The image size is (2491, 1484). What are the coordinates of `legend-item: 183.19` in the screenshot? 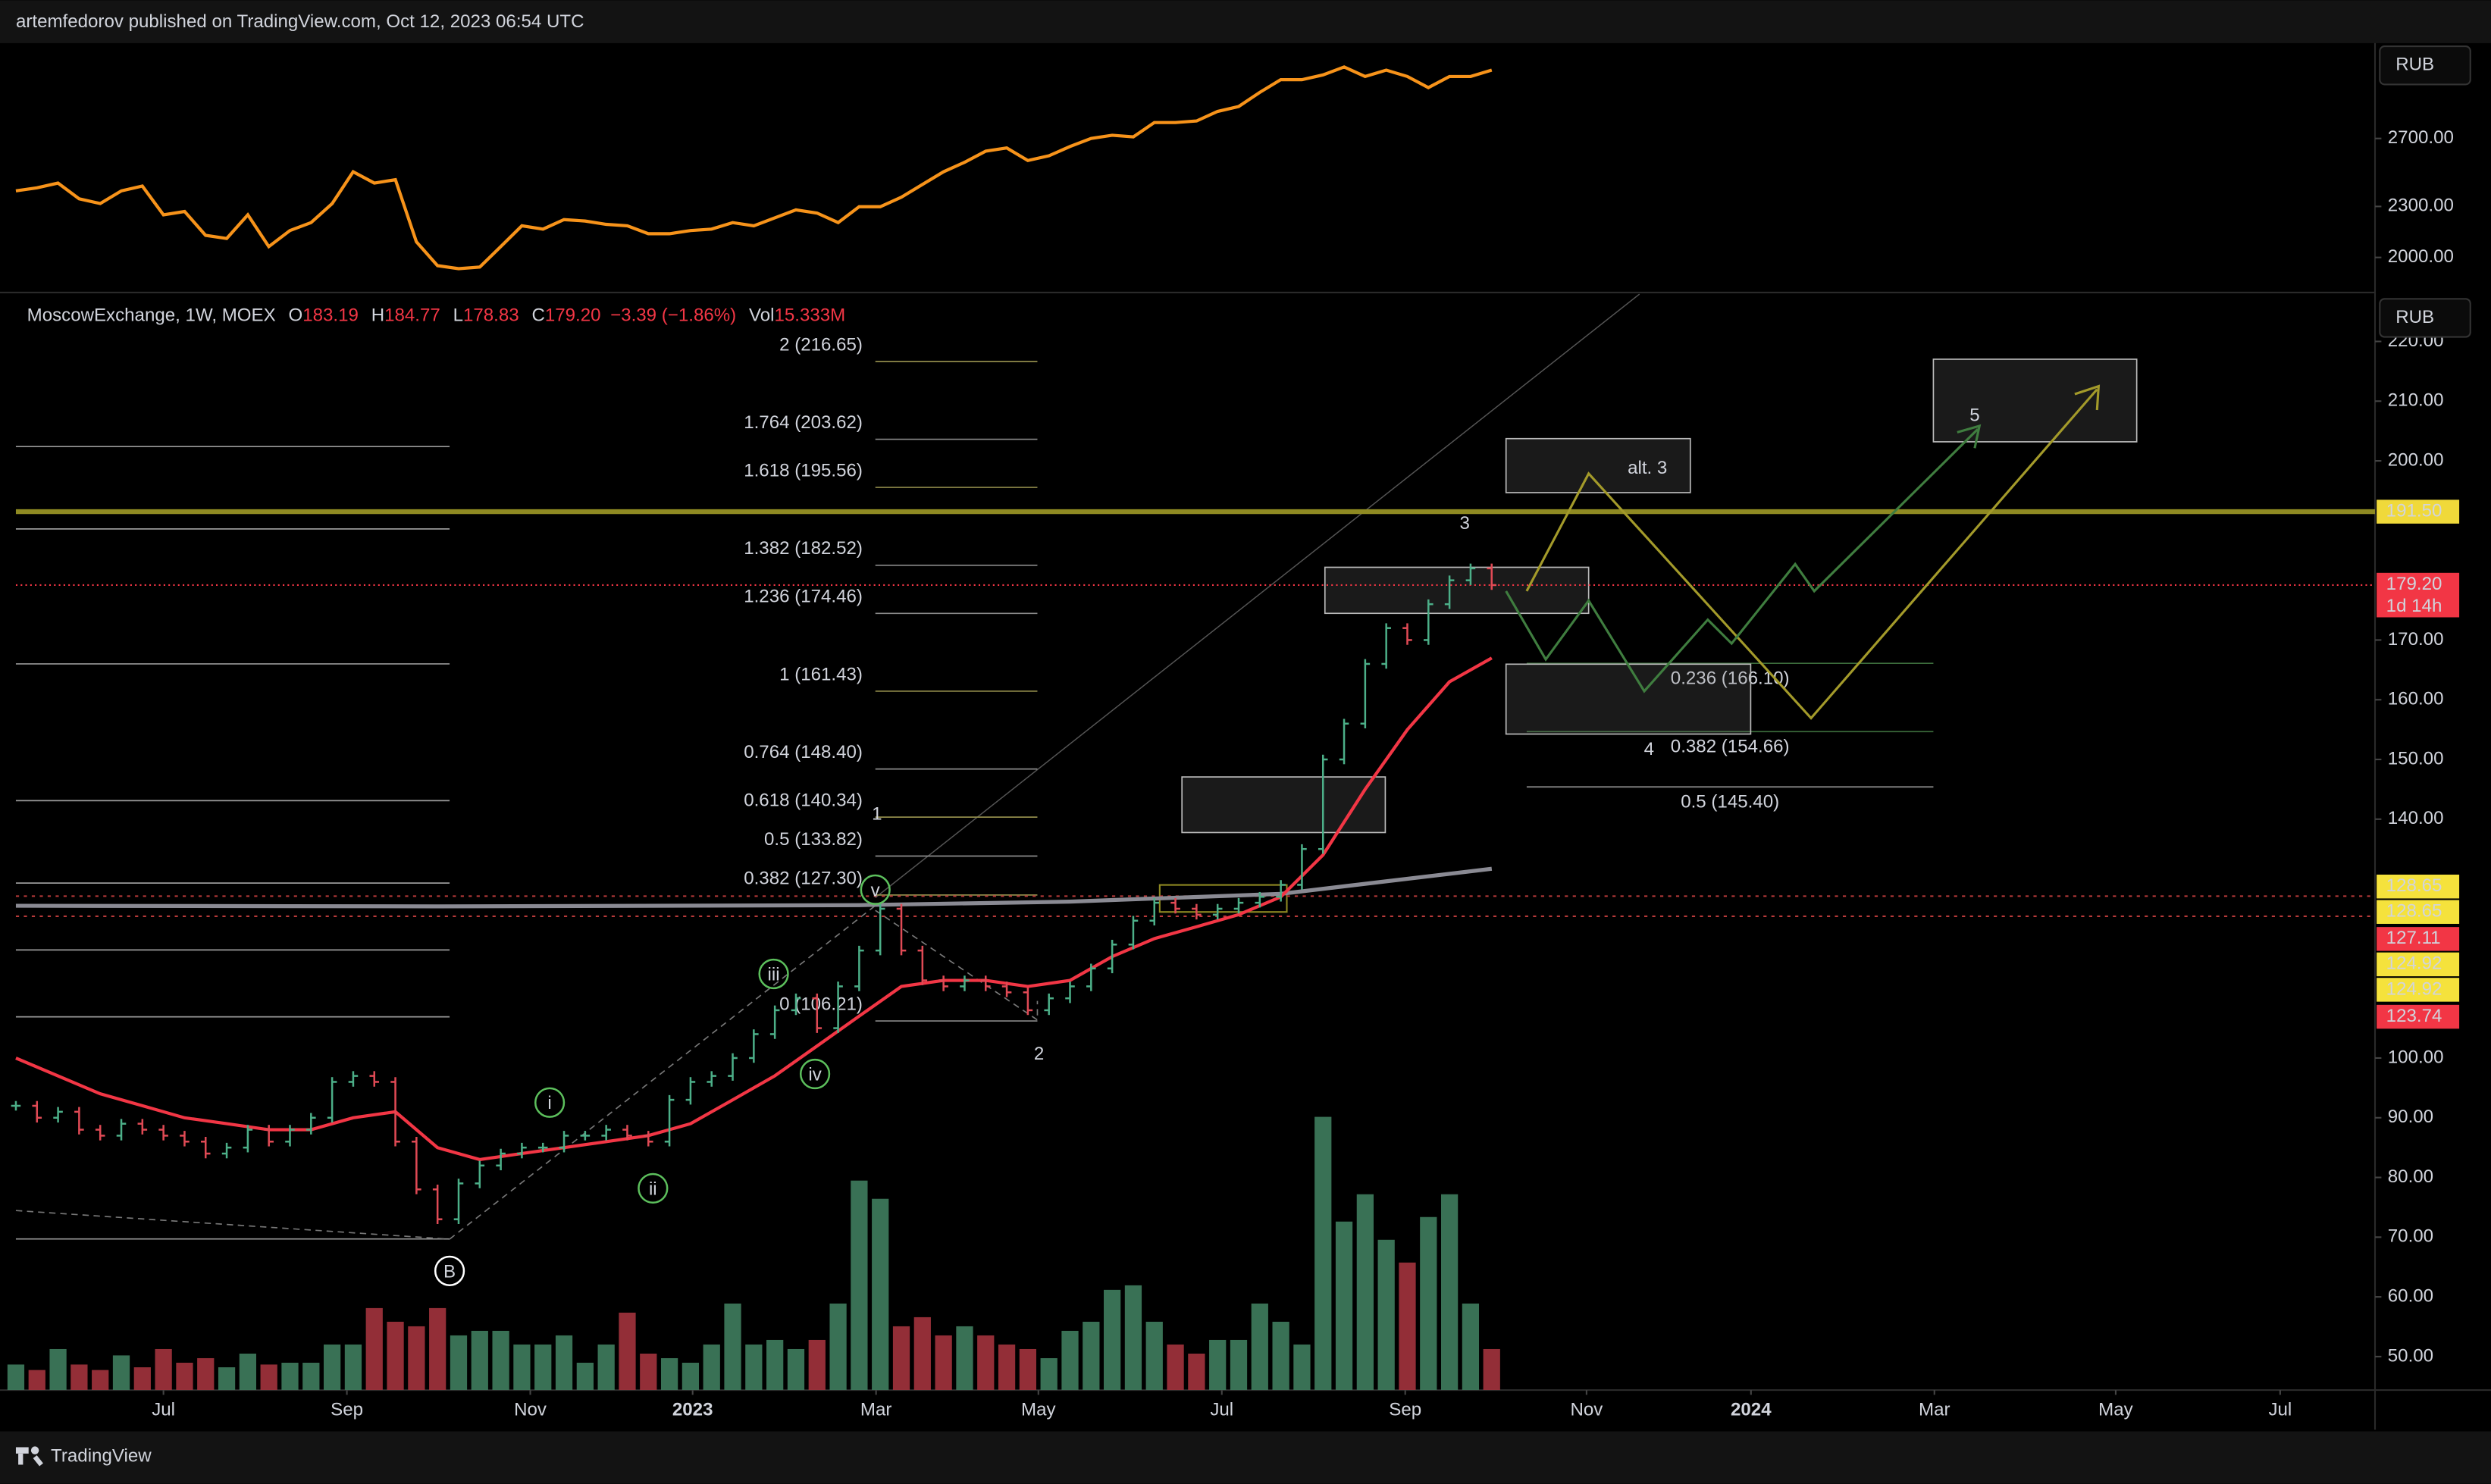 It's located at (330, 316).